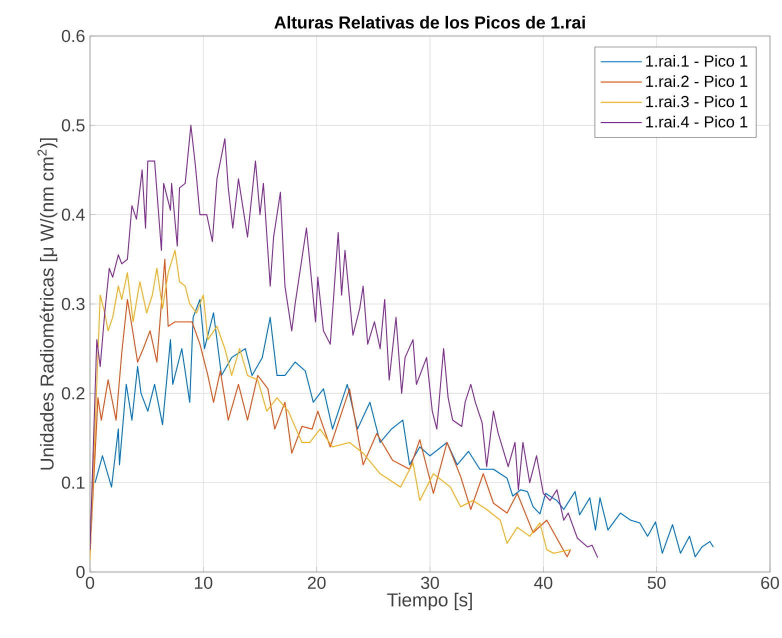 The image size is (782, 638). I want to click on x-tick-label: 30, so click(430, 582).